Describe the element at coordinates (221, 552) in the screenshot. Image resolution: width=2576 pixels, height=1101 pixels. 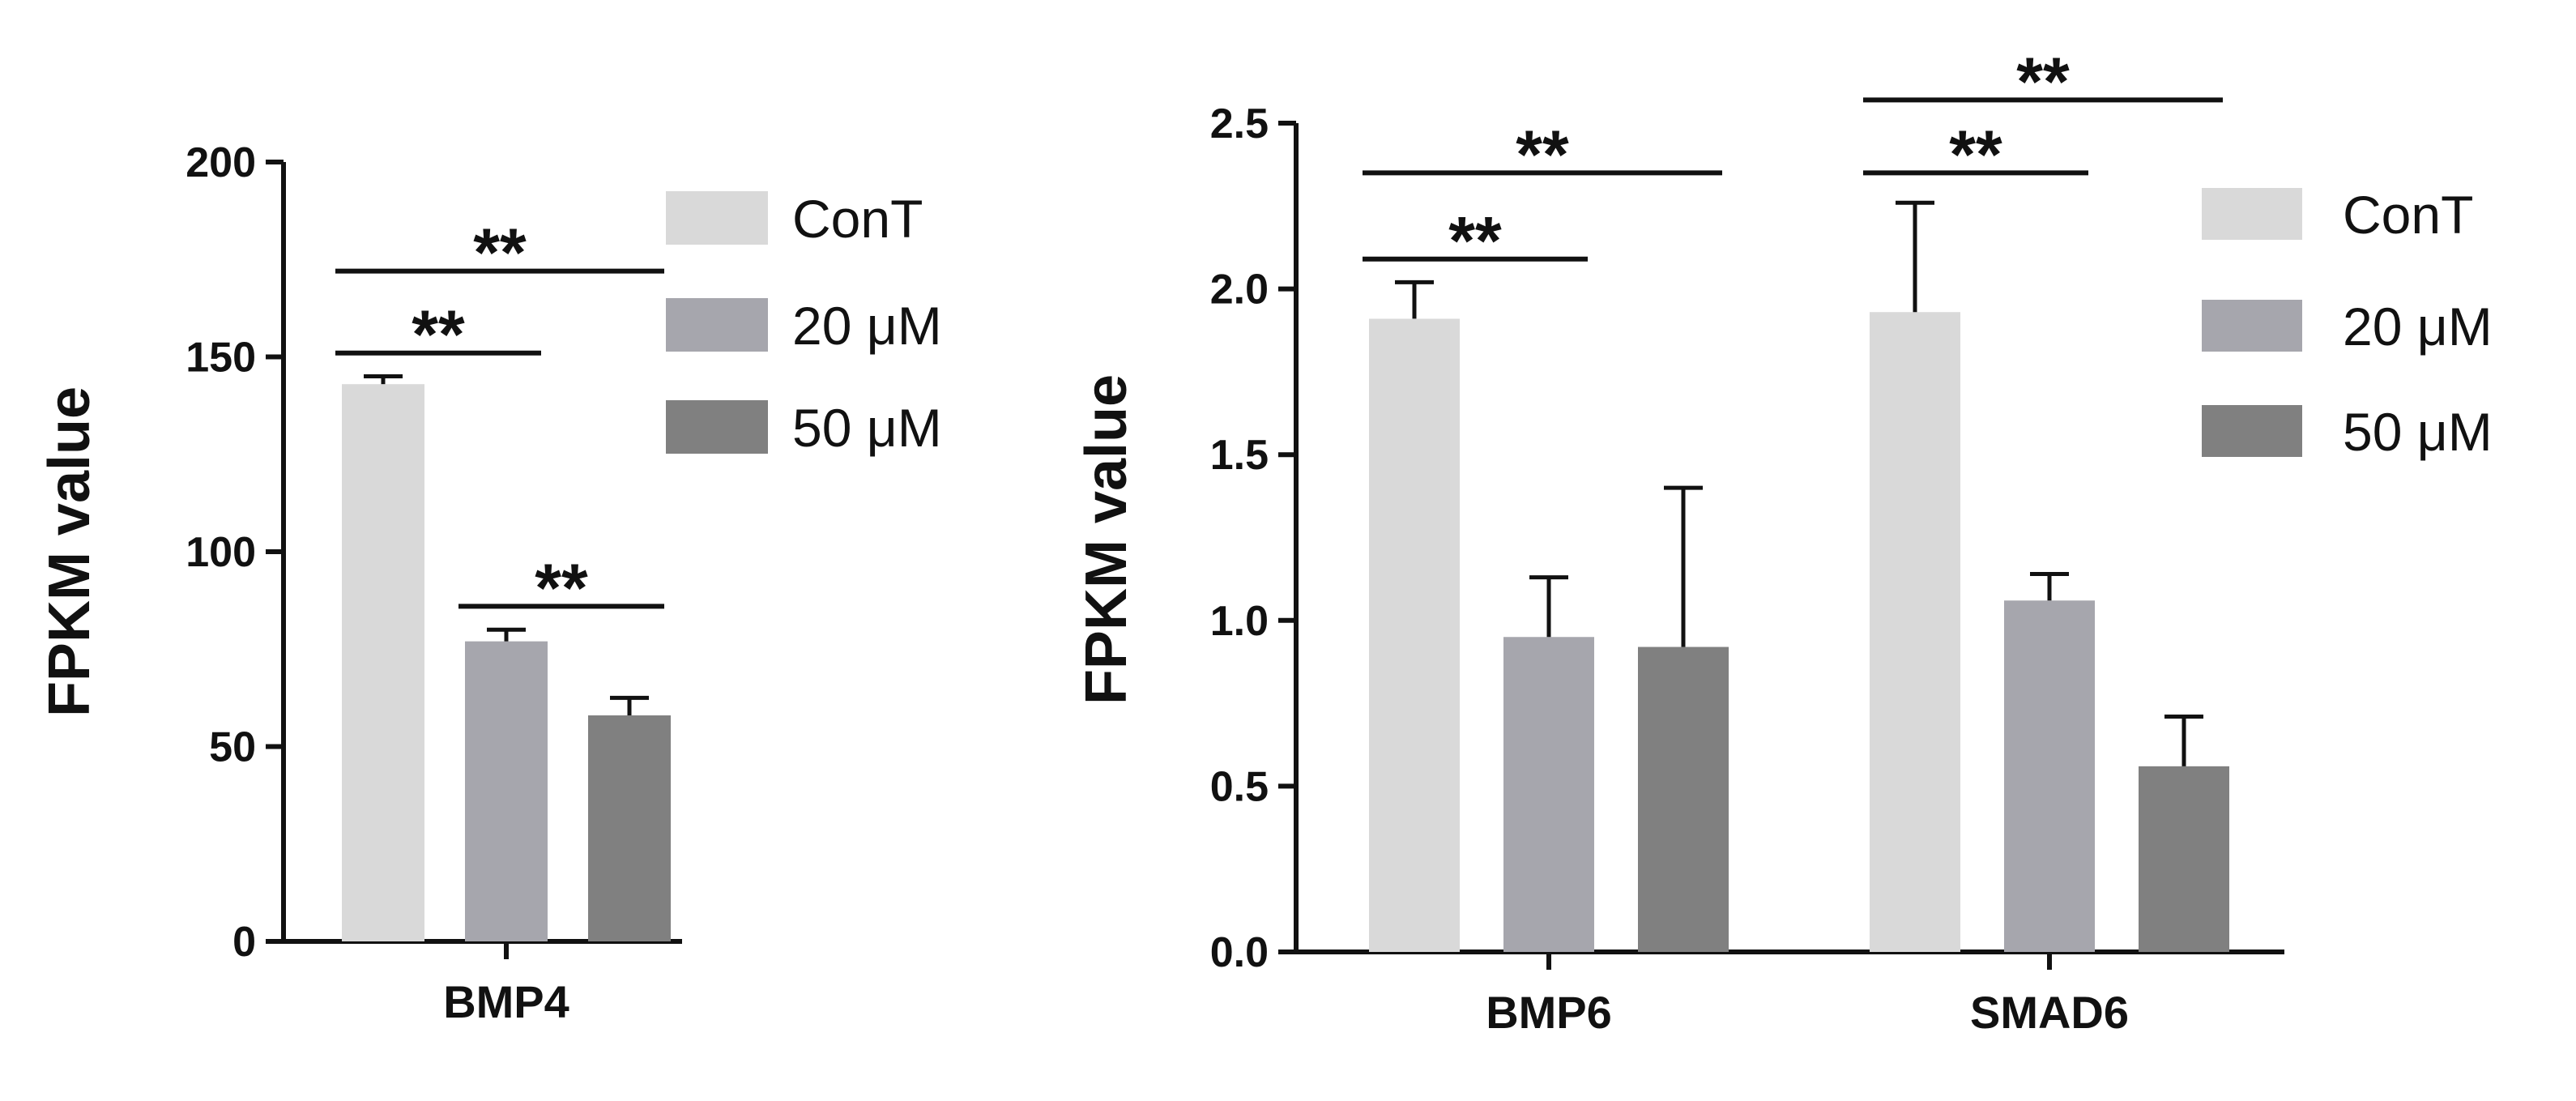
I see `y-tick-label: 100` at that location.